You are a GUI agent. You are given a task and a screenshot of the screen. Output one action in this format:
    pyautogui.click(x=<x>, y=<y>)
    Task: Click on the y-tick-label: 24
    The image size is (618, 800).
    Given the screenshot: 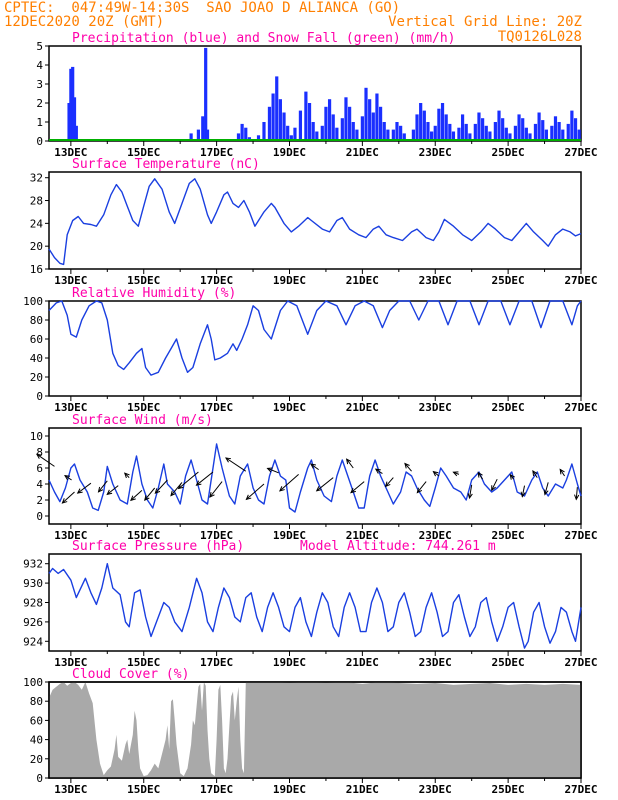 What is the action you would take?
    pyautogui.click(x=37, y=223)
    